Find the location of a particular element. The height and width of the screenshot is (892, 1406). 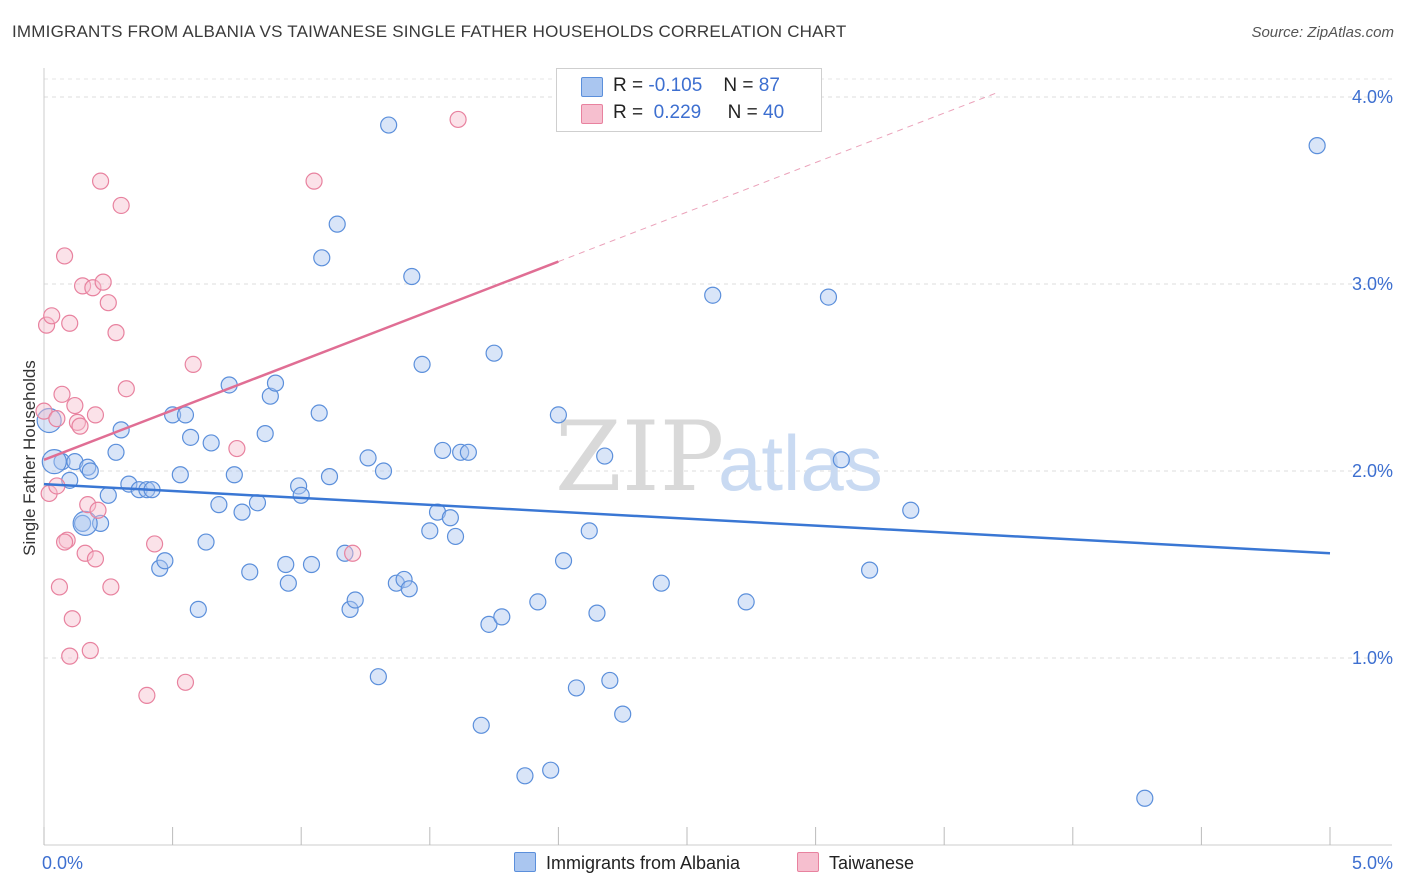

x-tick-label-left: 0.0% is located at coordinates (62, 863).